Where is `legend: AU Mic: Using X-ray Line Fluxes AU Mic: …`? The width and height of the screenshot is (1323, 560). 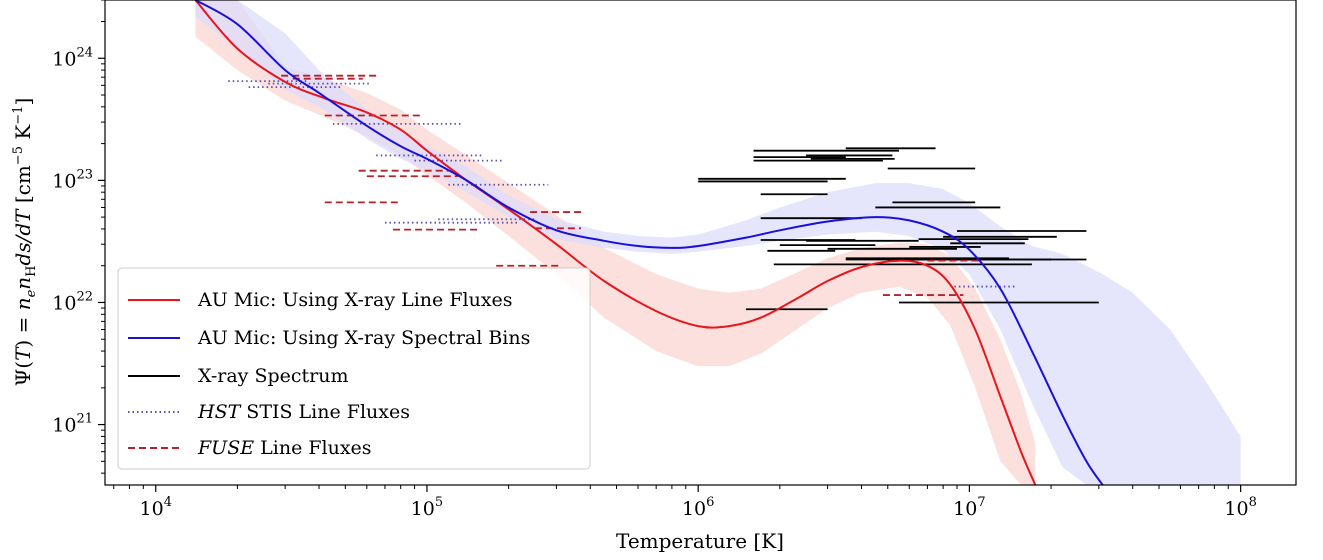
legend: AU Mic: Using X-ray Line Fluxes AU Mic: … is located at coordinates (354, 368).